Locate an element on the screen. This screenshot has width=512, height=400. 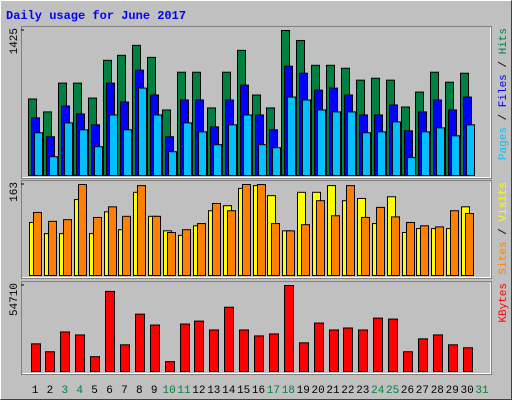
series-label: Pages / Files / Hits is located at coordinates (504, 94).